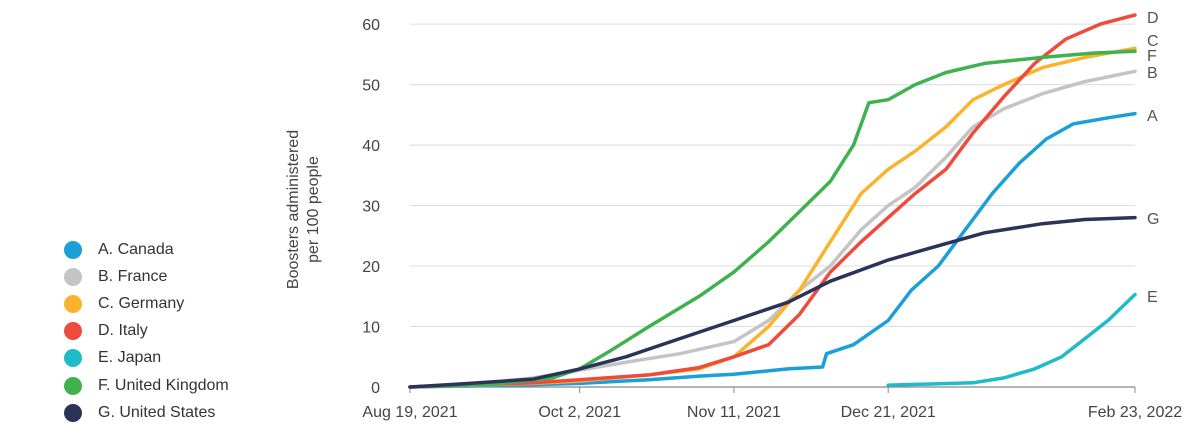 The width and height of the screenshot is (1200, 446). Describe the element at coordinates (409, 412) in the screenshot. I see `x-tick-label: Aug 19, 2021` at that location.